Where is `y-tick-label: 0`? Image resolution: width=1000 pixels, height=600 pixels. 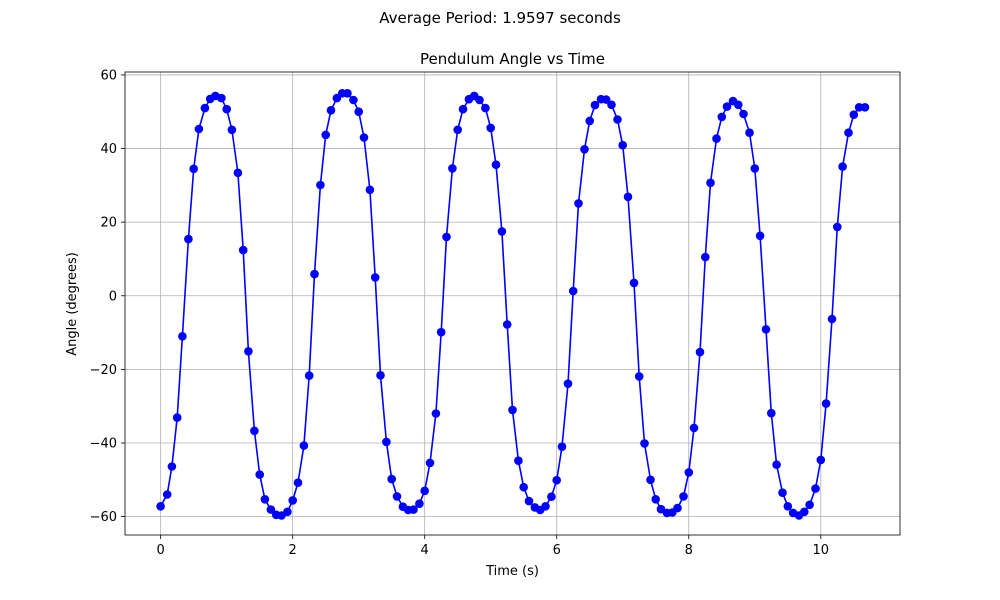 y-tick-label: 0 is located at coordinates (113, 296).